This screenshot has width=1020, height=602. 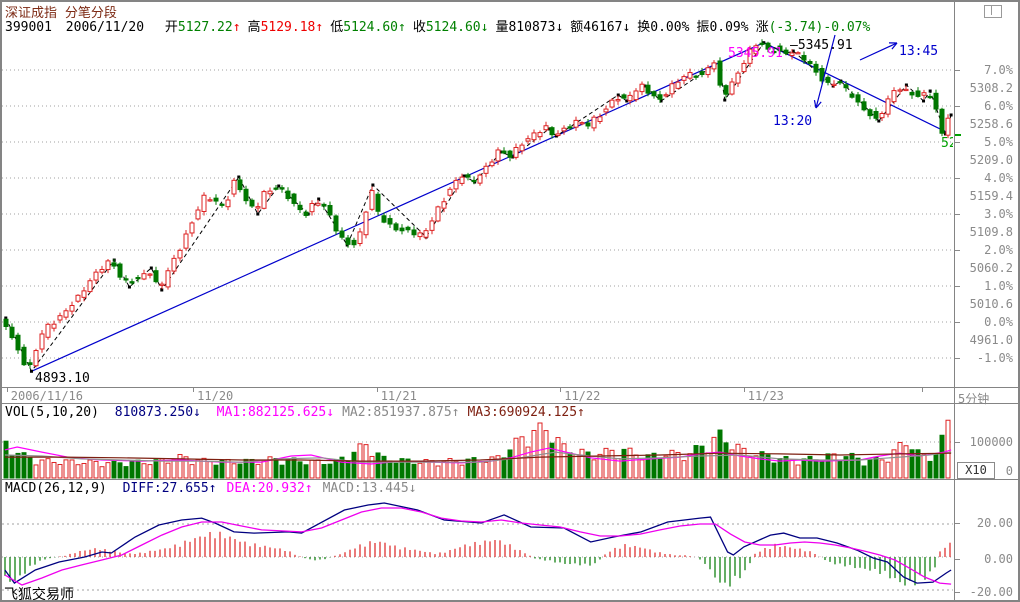 I want to click on macd-indicator-name: MACD(26,12,9), so click(x=56, y=488).